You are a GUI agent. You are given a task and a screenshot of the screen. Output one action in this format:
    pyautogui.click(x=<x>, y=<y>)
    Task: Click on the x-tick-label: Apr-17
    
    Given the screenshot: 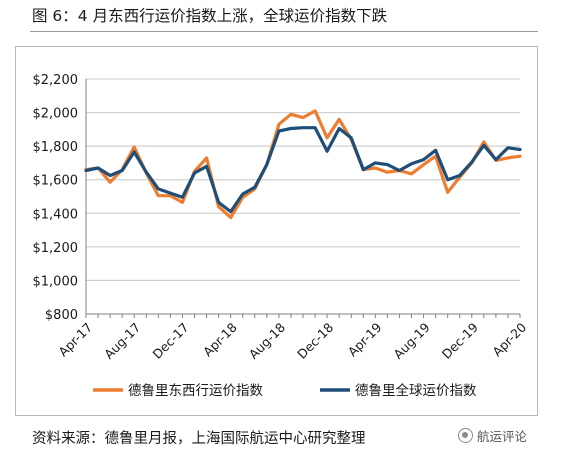 What is the action you would take?
    pyautogui.click(x=75, y=340)
    